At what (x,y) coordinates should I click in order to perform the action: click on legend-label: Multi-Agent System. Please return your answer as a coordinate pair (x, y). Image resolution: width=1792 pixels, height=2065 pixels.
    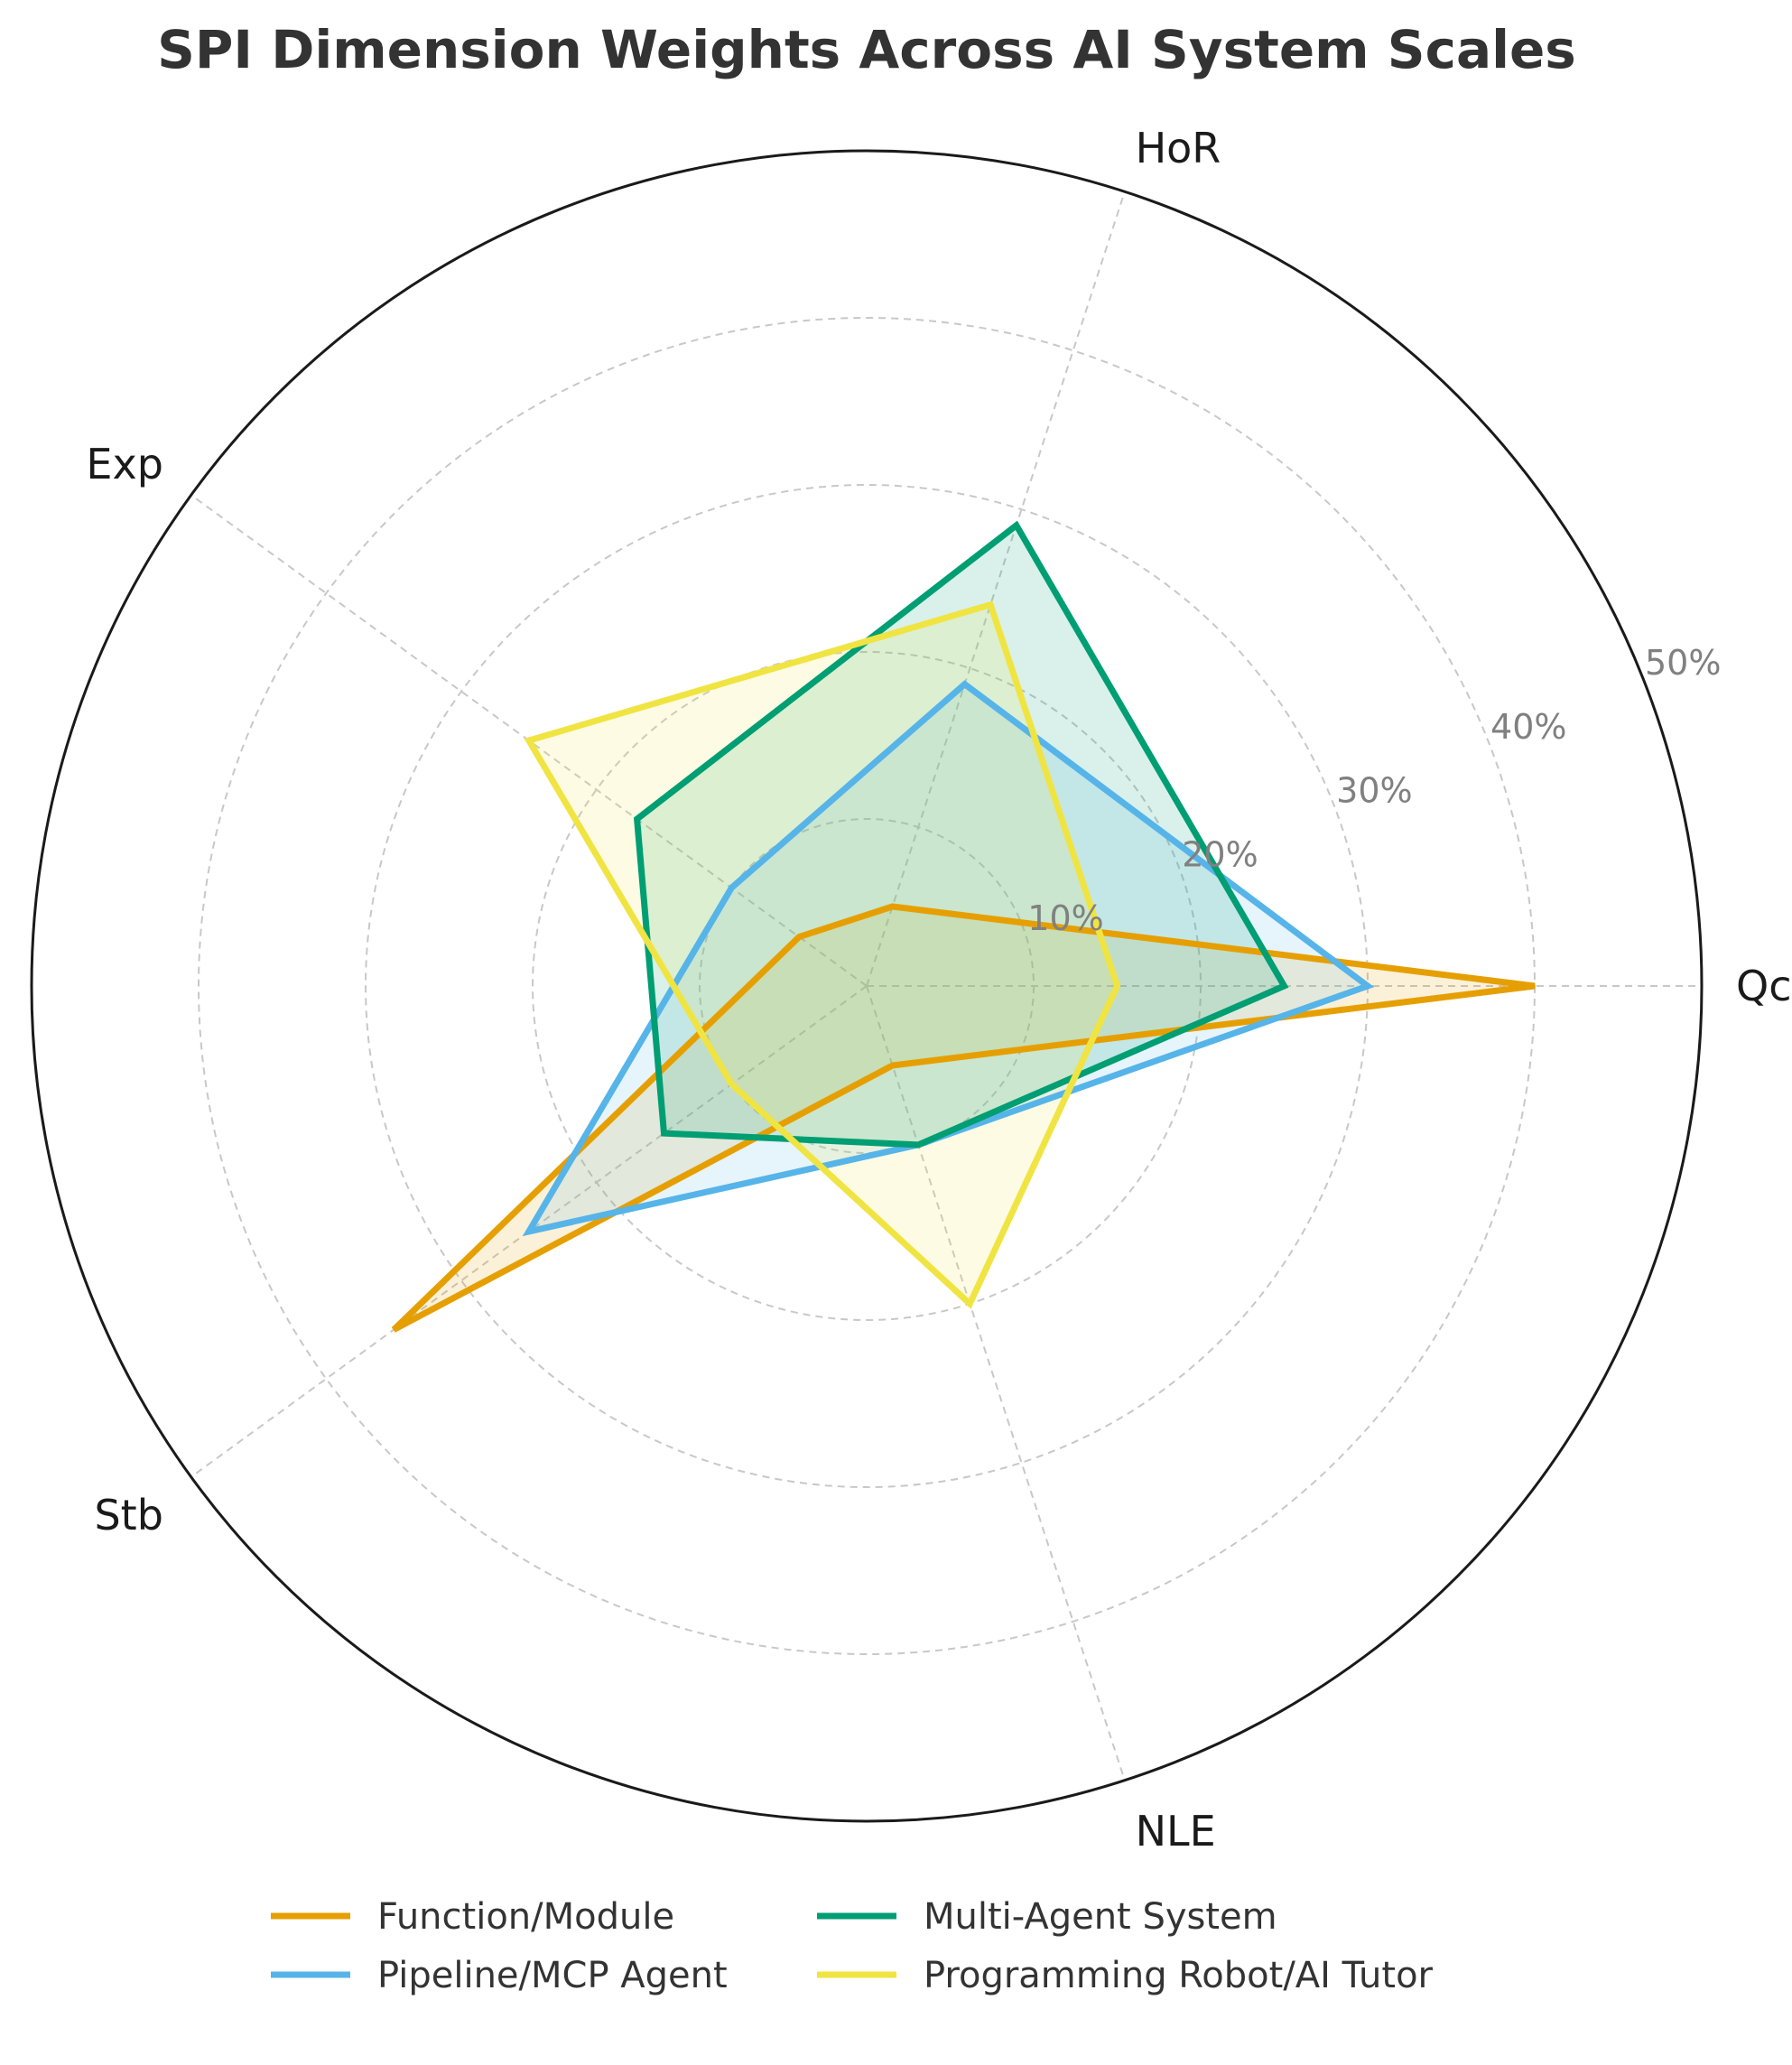
    Looking at the image, I should click on (1100, 1917).